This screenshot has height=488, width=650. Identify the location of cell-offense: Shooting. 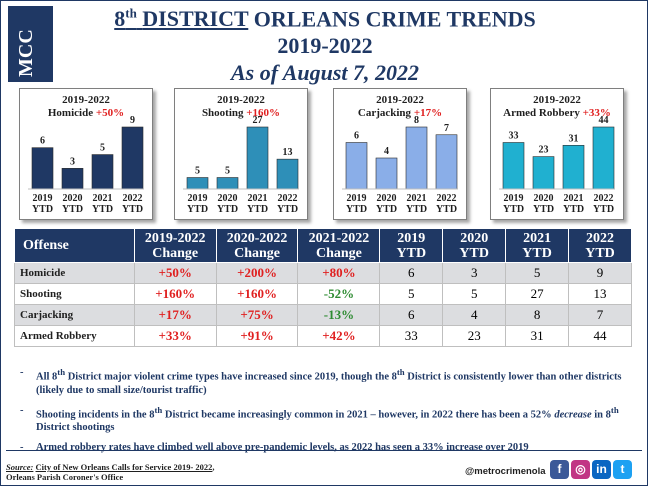
(74, 294).